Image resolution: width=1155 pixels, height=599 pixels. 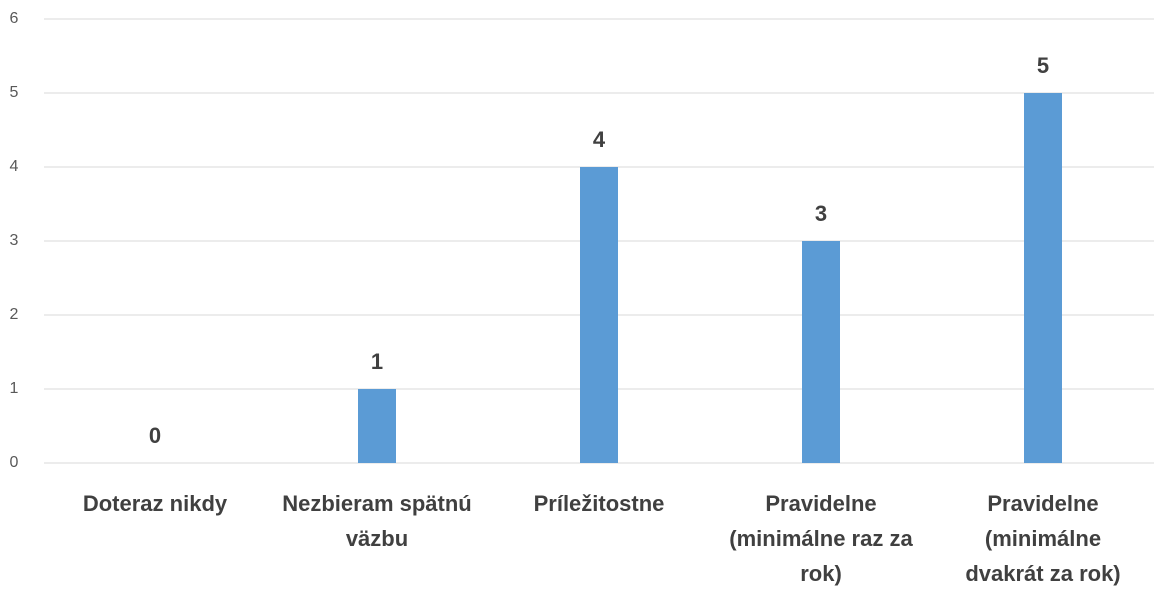 I want to click on x-tick-label: Pravidelne (minimálne dvakrát za rok), so click(x=1043, y=538).